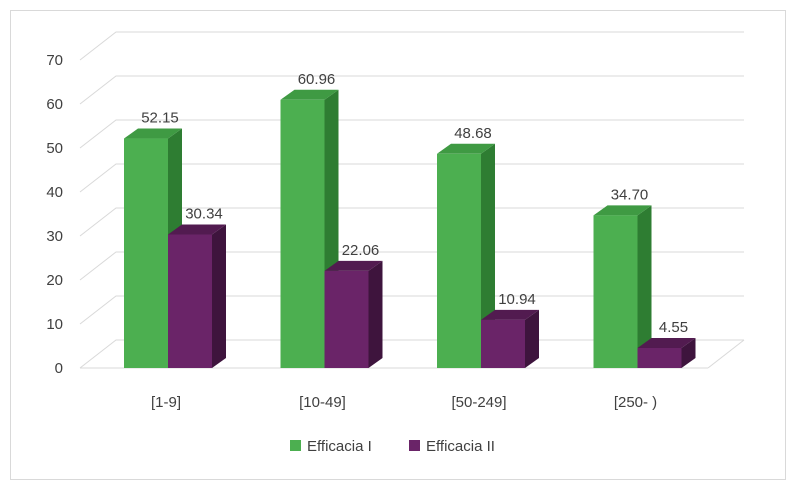 This screenshot has width=798, height=492. What do you see at coordinates (478, 402) in the screenshot?
I see `x-tick-label: [50-249]` at bounding box center [478, 402].